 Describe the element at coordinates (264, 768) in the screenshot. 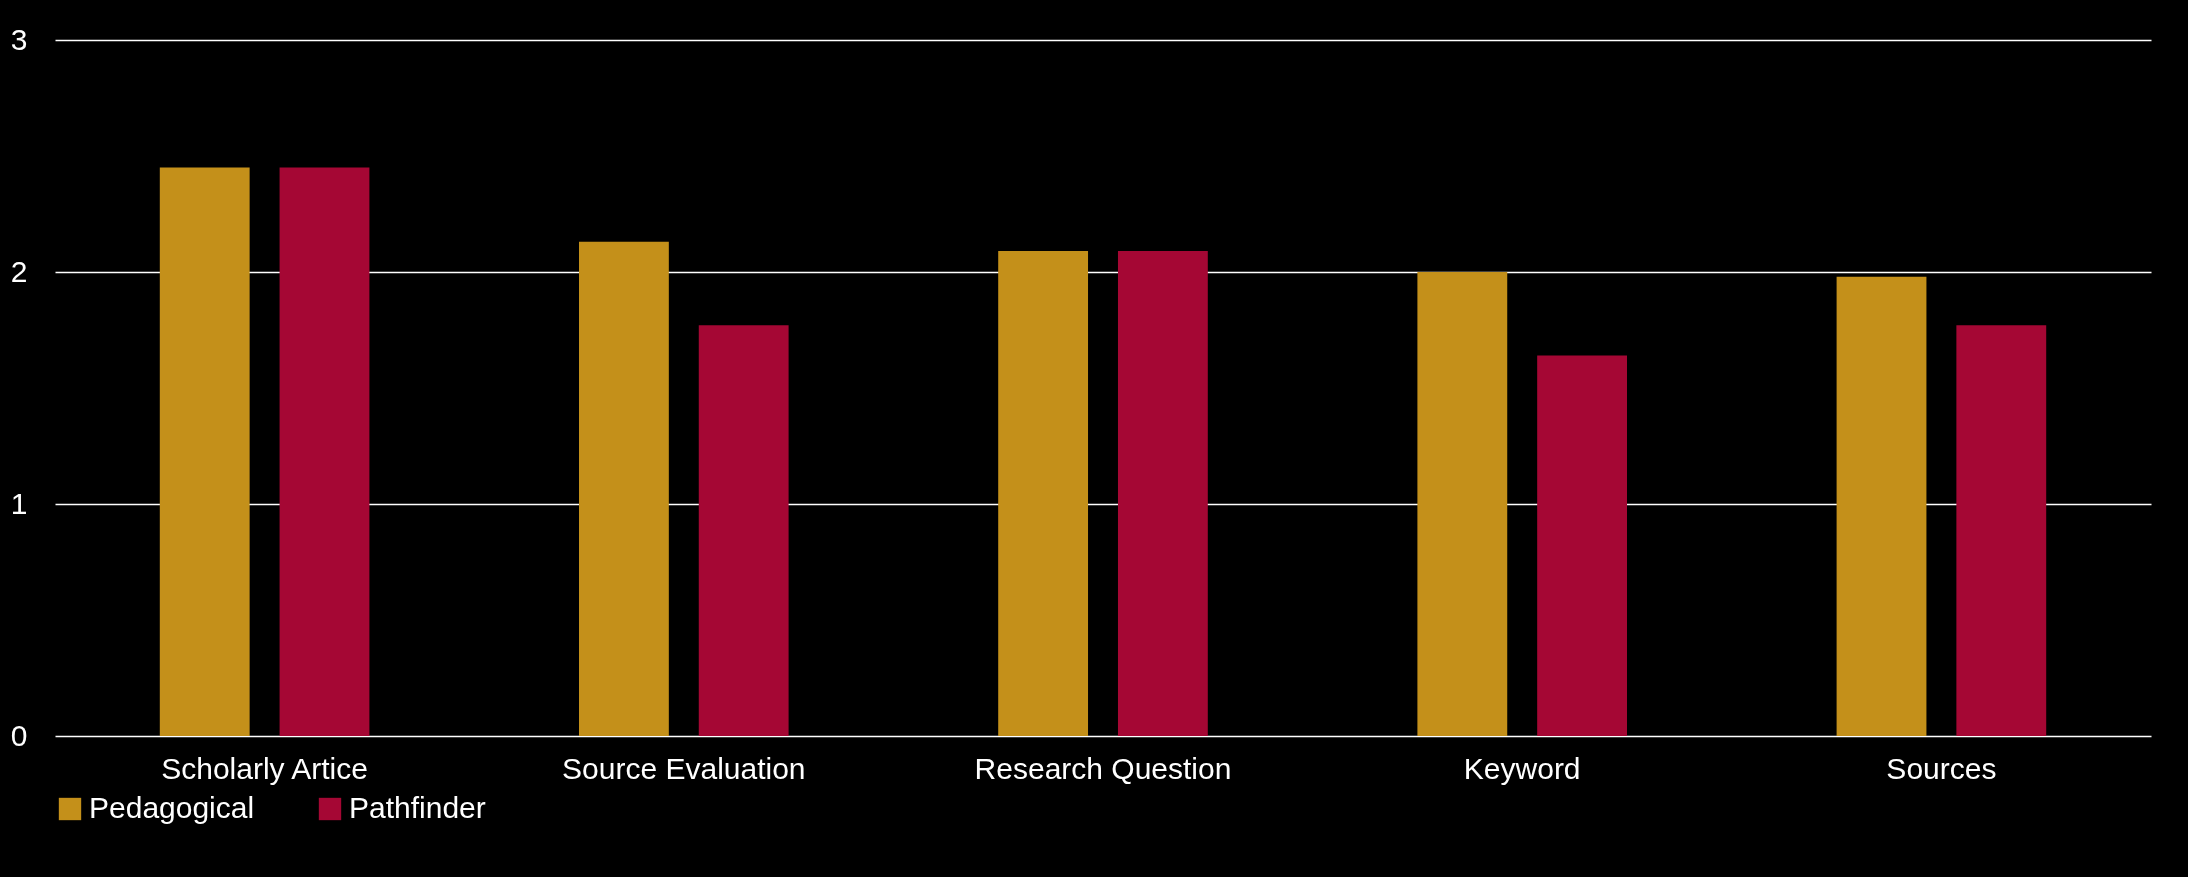

I see `x-tick-label: Scholarly Artice` at that location.